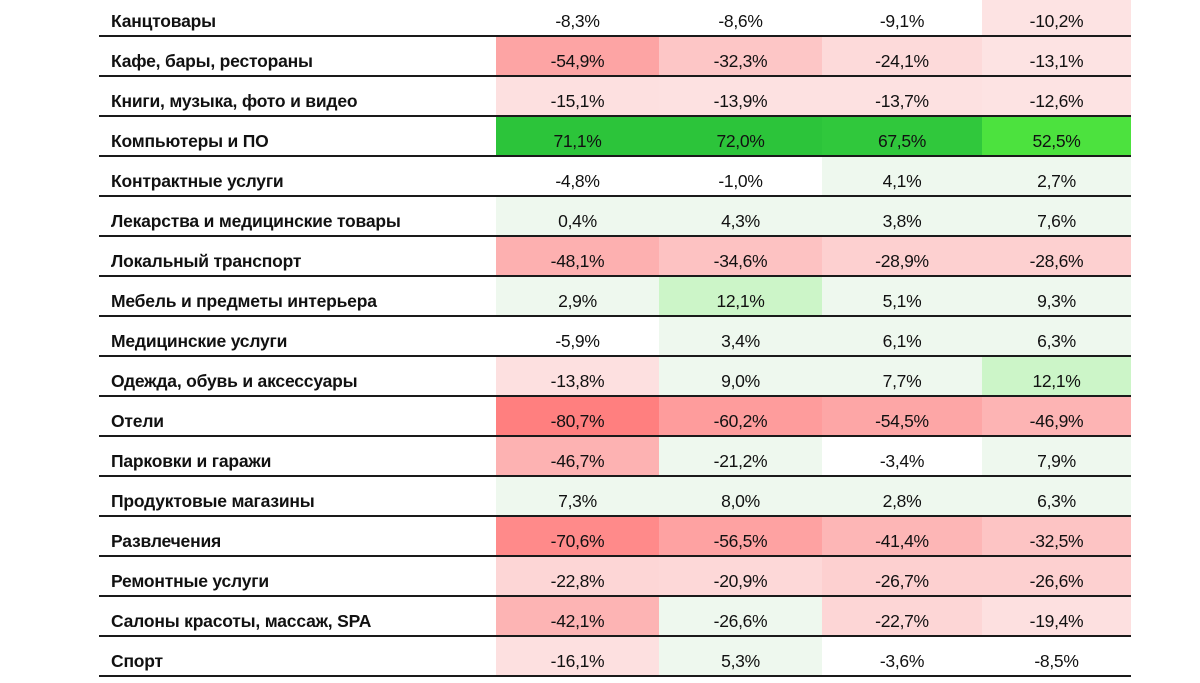 This screenshot has width=1200, height=683. What do you see at coordinates (577, 336) in the screenshot?
I see `value-cell: -5,9%` at bounding box center [577, 336].